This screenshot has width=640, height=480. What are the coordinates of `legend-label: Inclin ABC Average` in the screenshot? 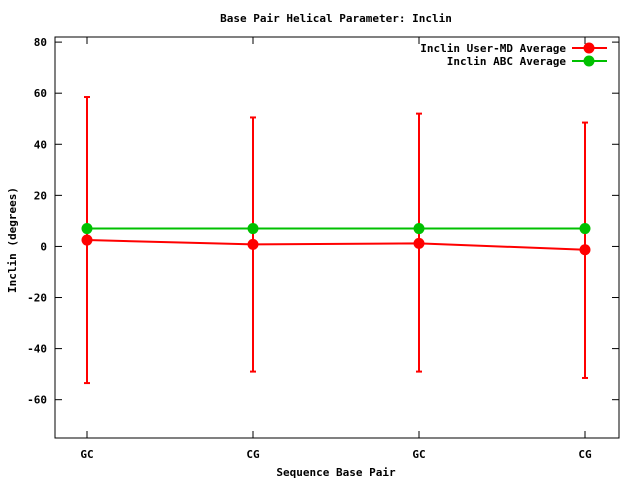 It's located at (507, 61).